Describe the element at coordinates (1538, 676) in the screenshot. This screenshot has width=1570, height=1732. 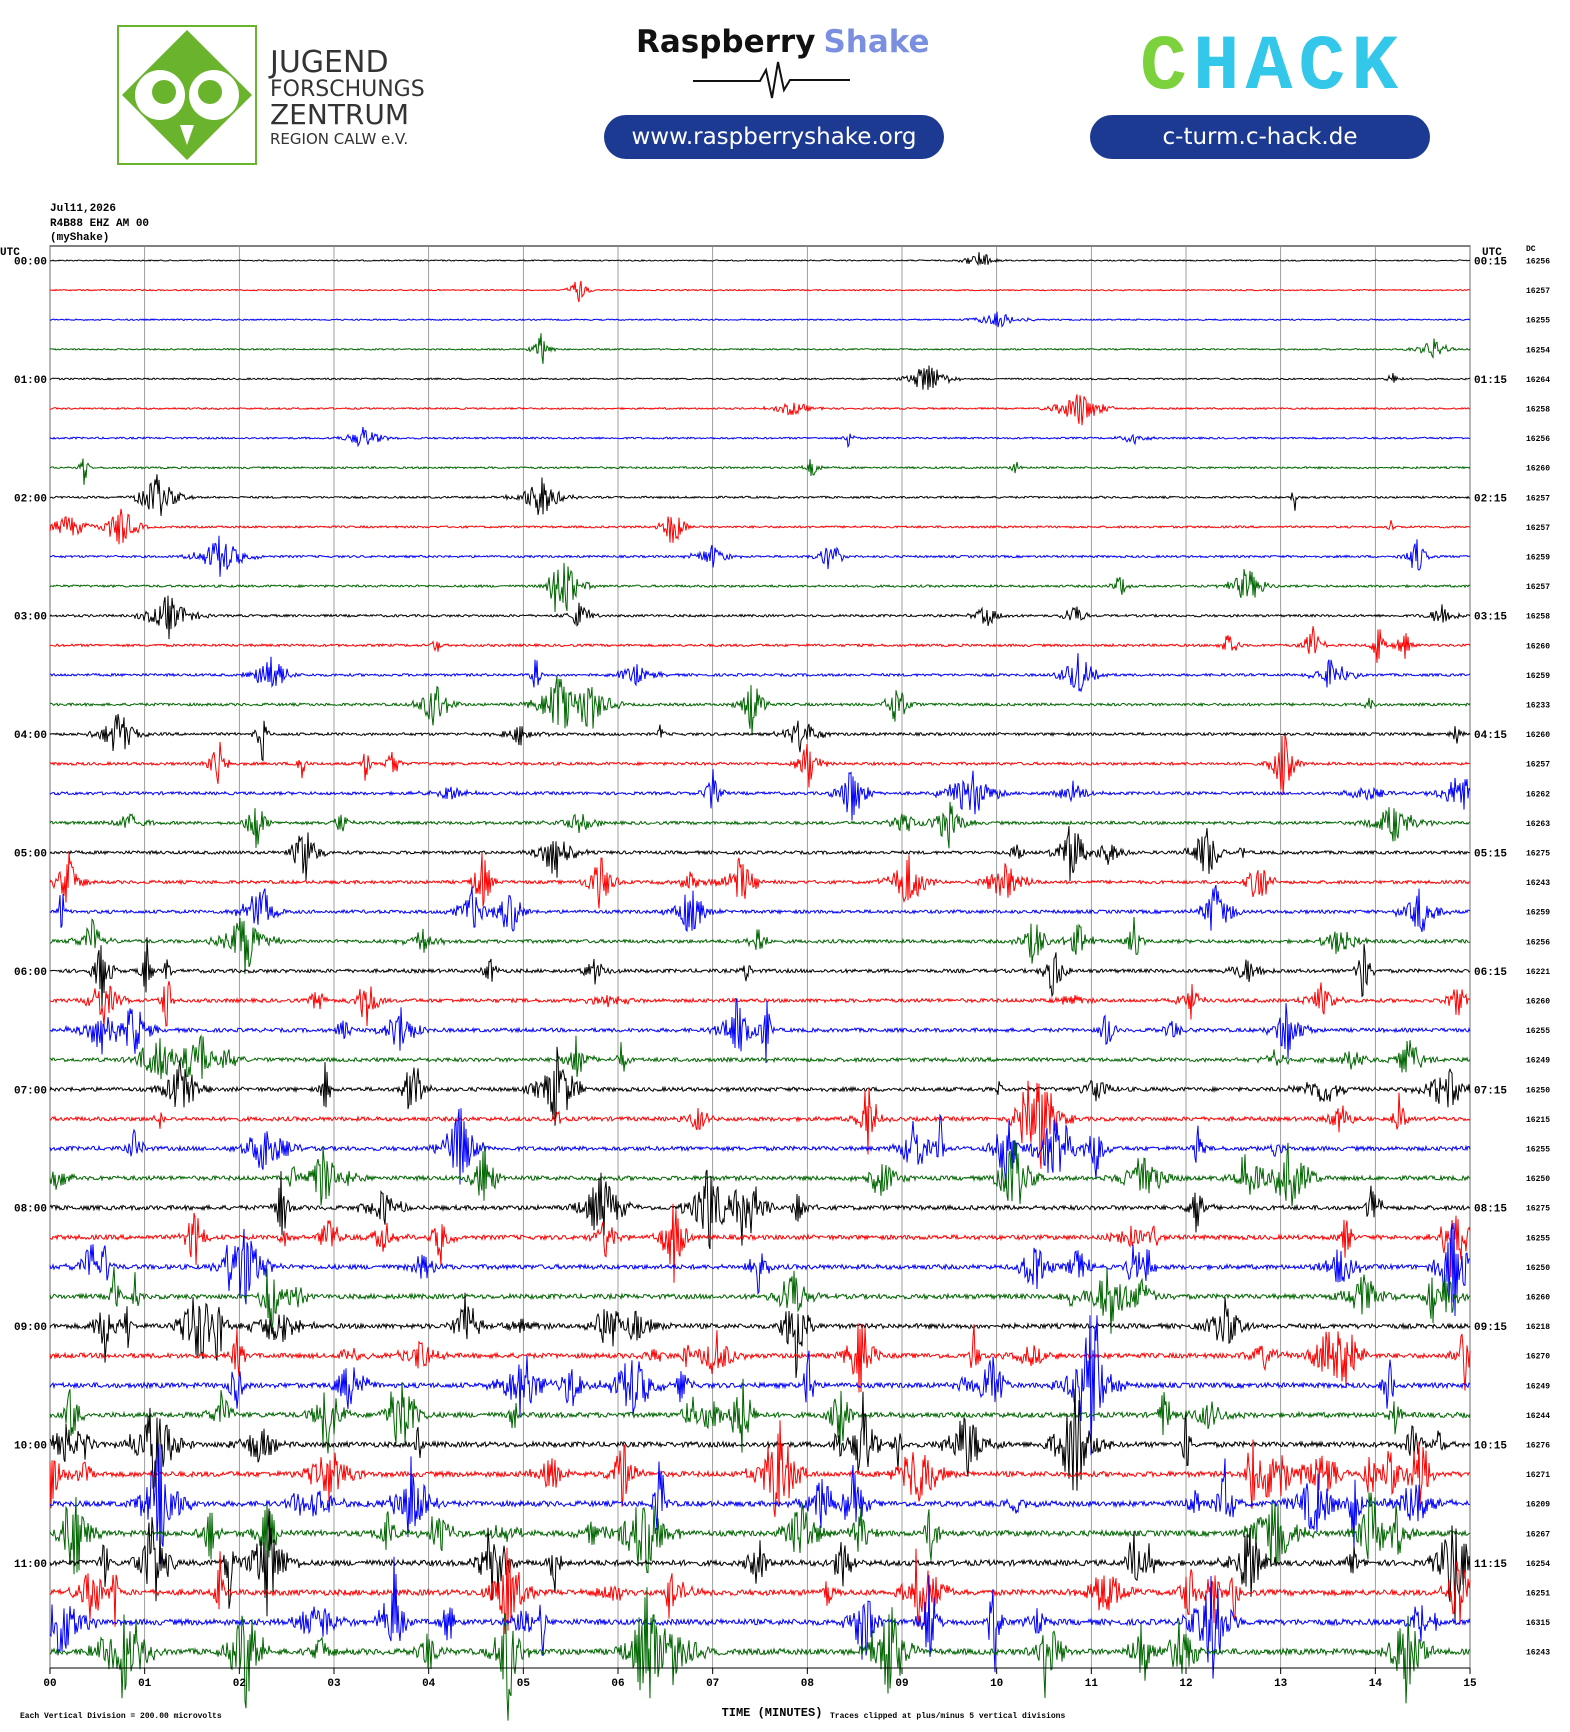
I see `dc-value: 16259` at that location.